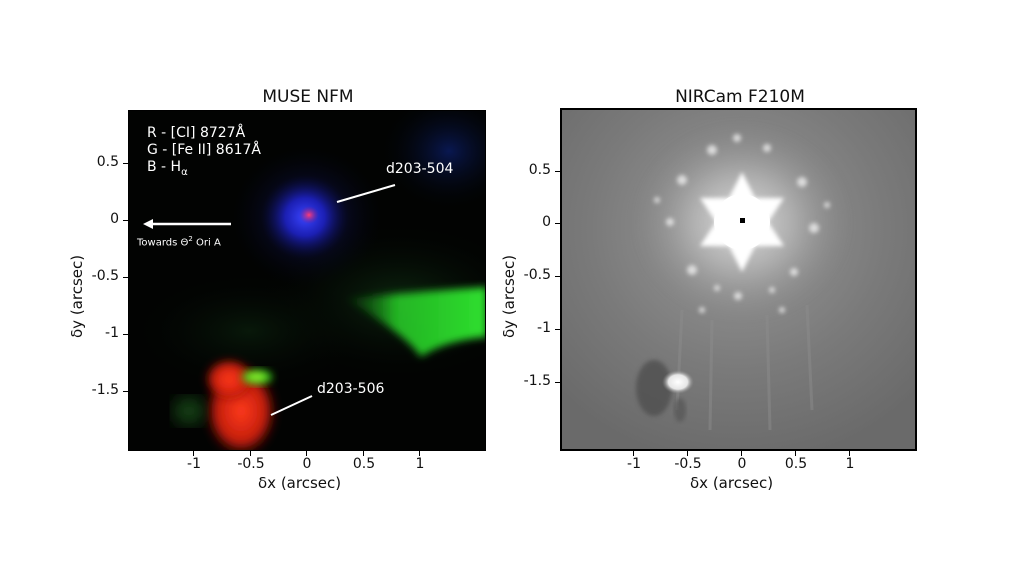 This screenshot has width=1024, height=578. What do you see at coordinates (634, 464) in the screenshot?
I see `right-xtick-label: -1` at bounding box center [634, 464].